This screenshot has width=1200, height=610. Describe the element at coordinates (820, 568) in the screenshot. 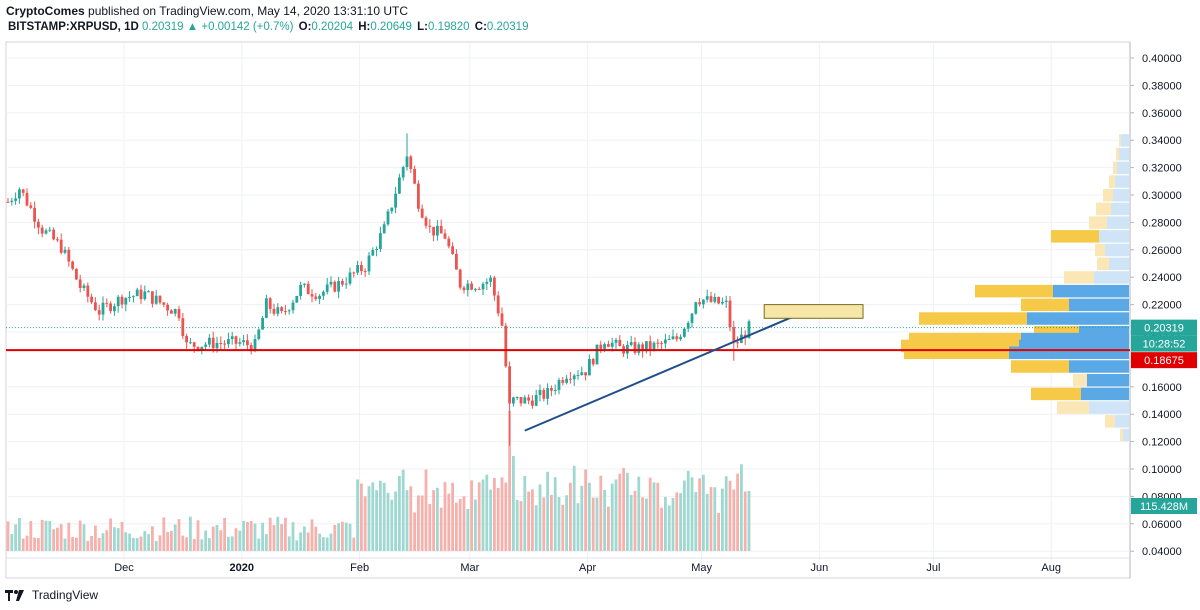

I see `time-tick-label: Jun` at that location.